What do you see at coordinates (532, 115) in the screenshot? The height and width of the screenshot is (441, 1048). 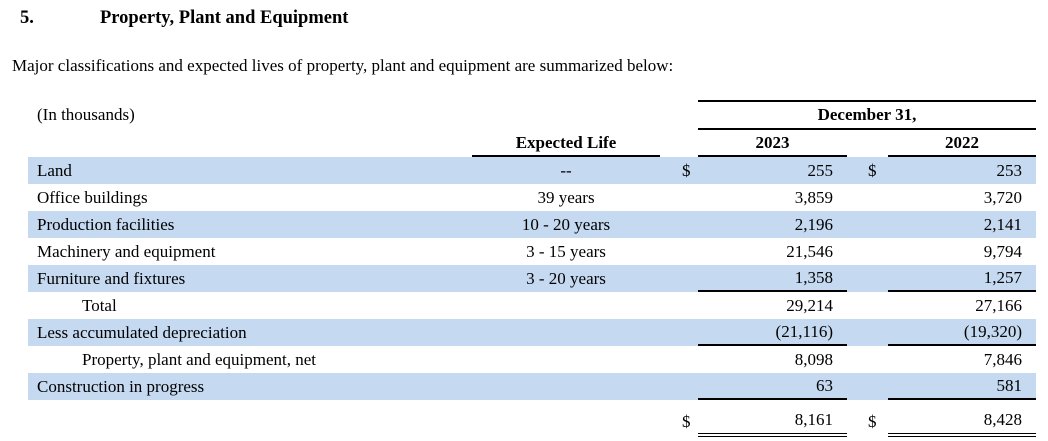 I see `table-header-row-date: (In thousands) December 31,` at bounding box center [532, 115].